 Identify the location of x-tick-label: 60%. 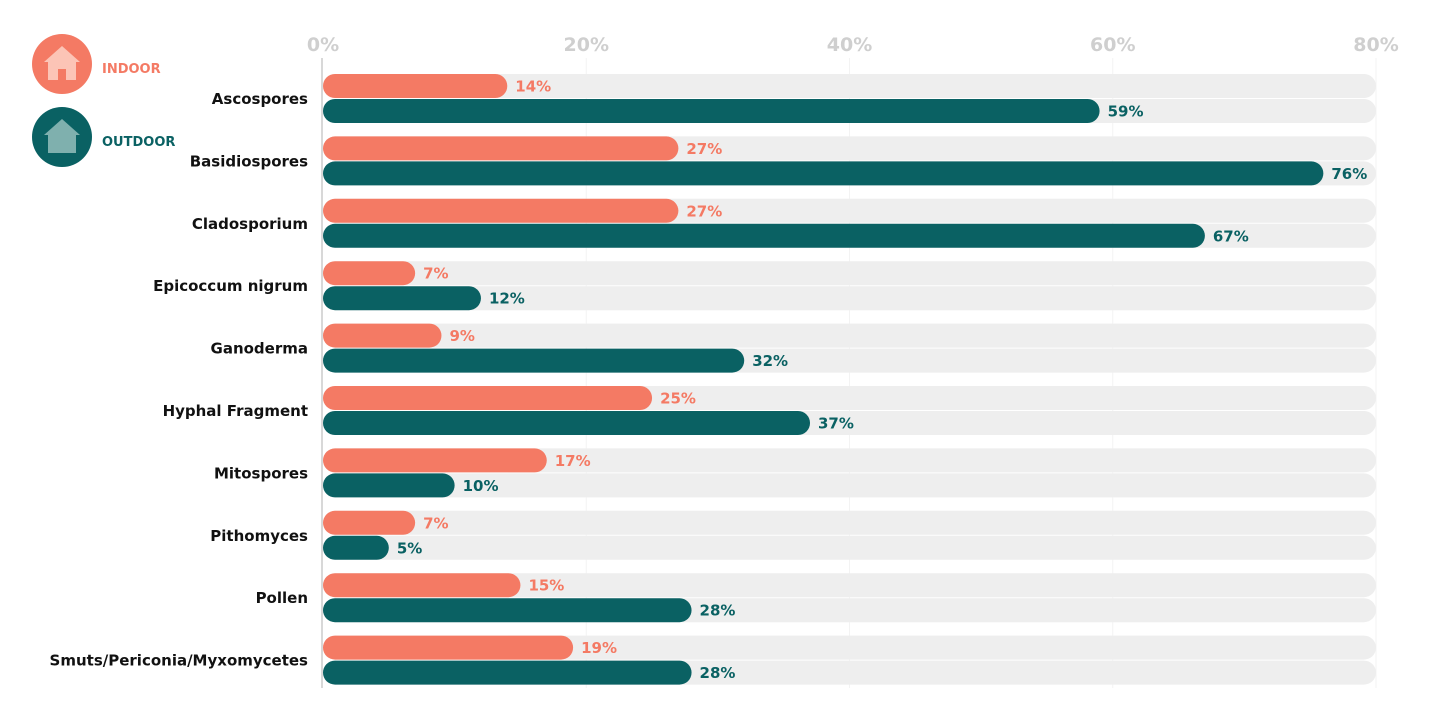
(1112, 45).